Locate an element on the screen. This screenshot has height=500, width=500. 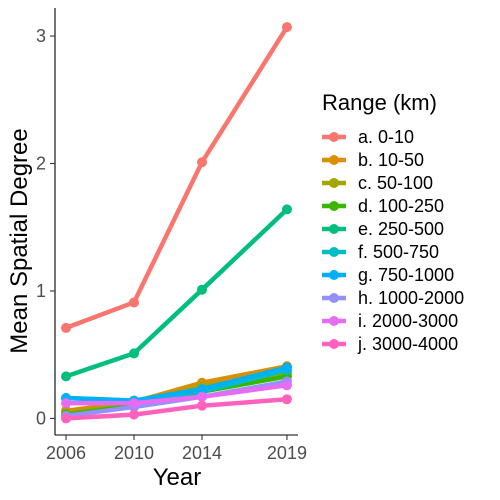
y-axis-title: Mean Spatial Degree is located at coordinates (19, 240).